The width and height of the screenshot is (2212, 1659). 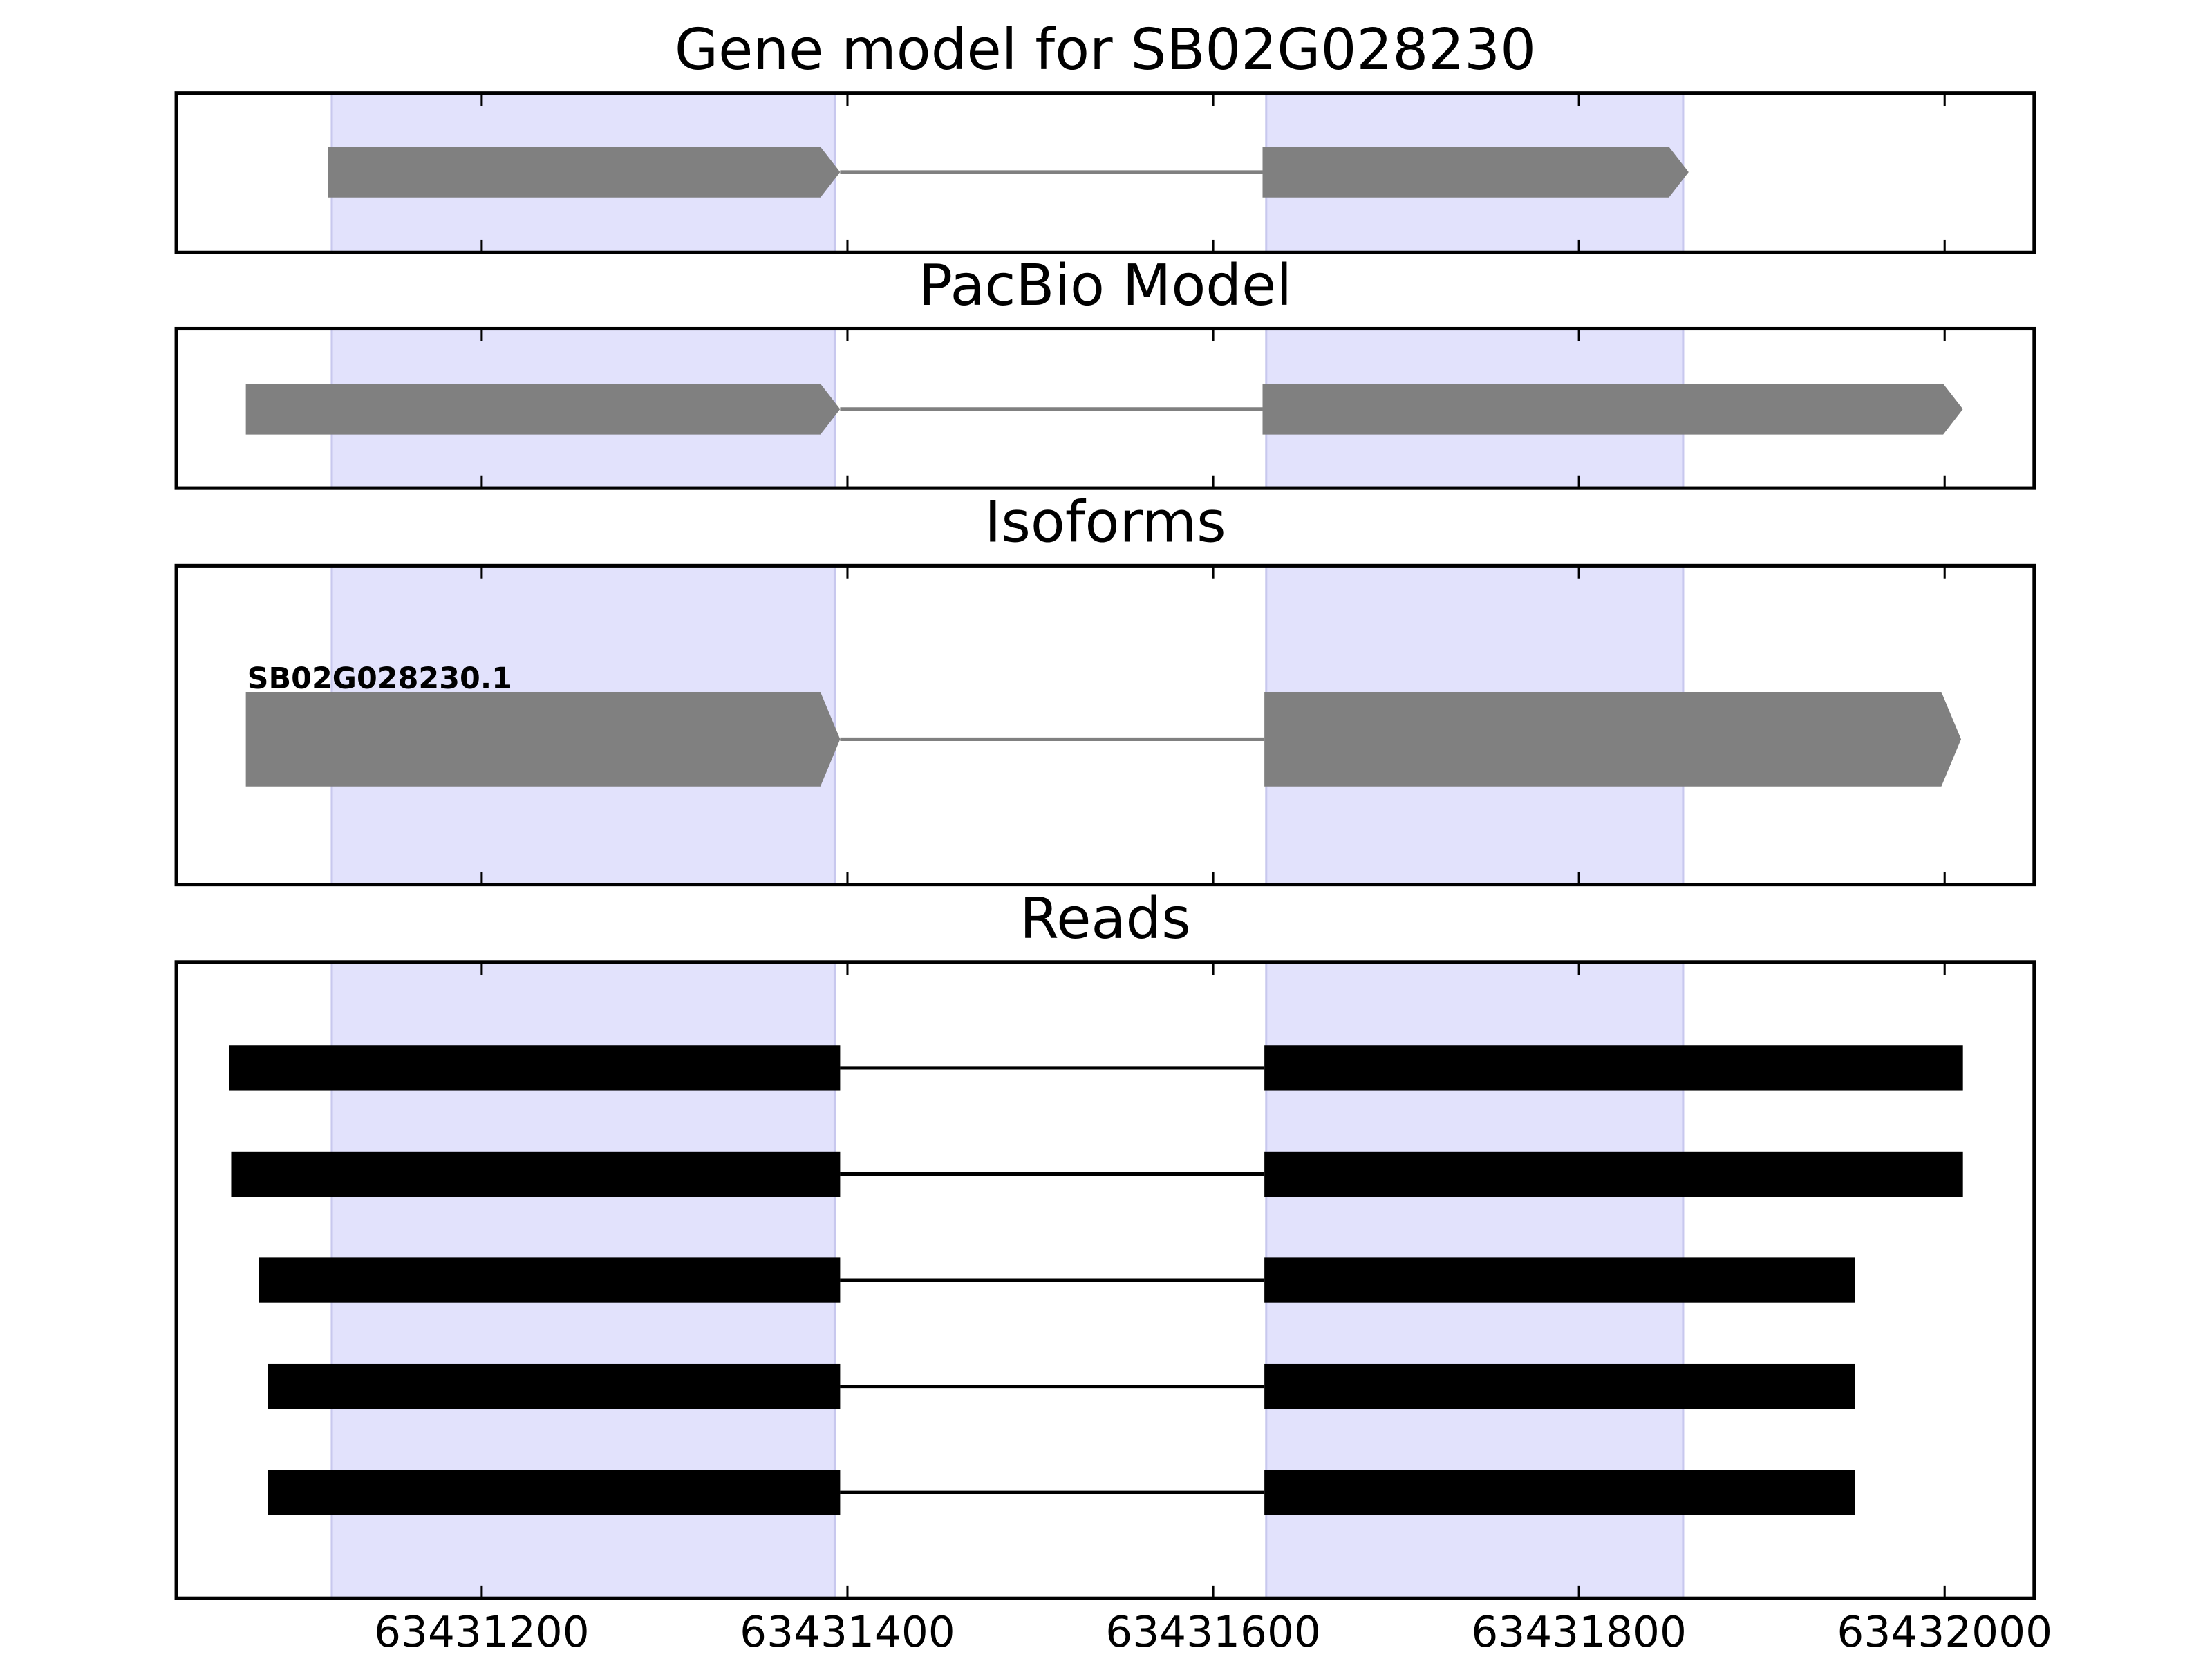 I want to click on x-tick-label: 63432000, so click(x=1944, y=1633).